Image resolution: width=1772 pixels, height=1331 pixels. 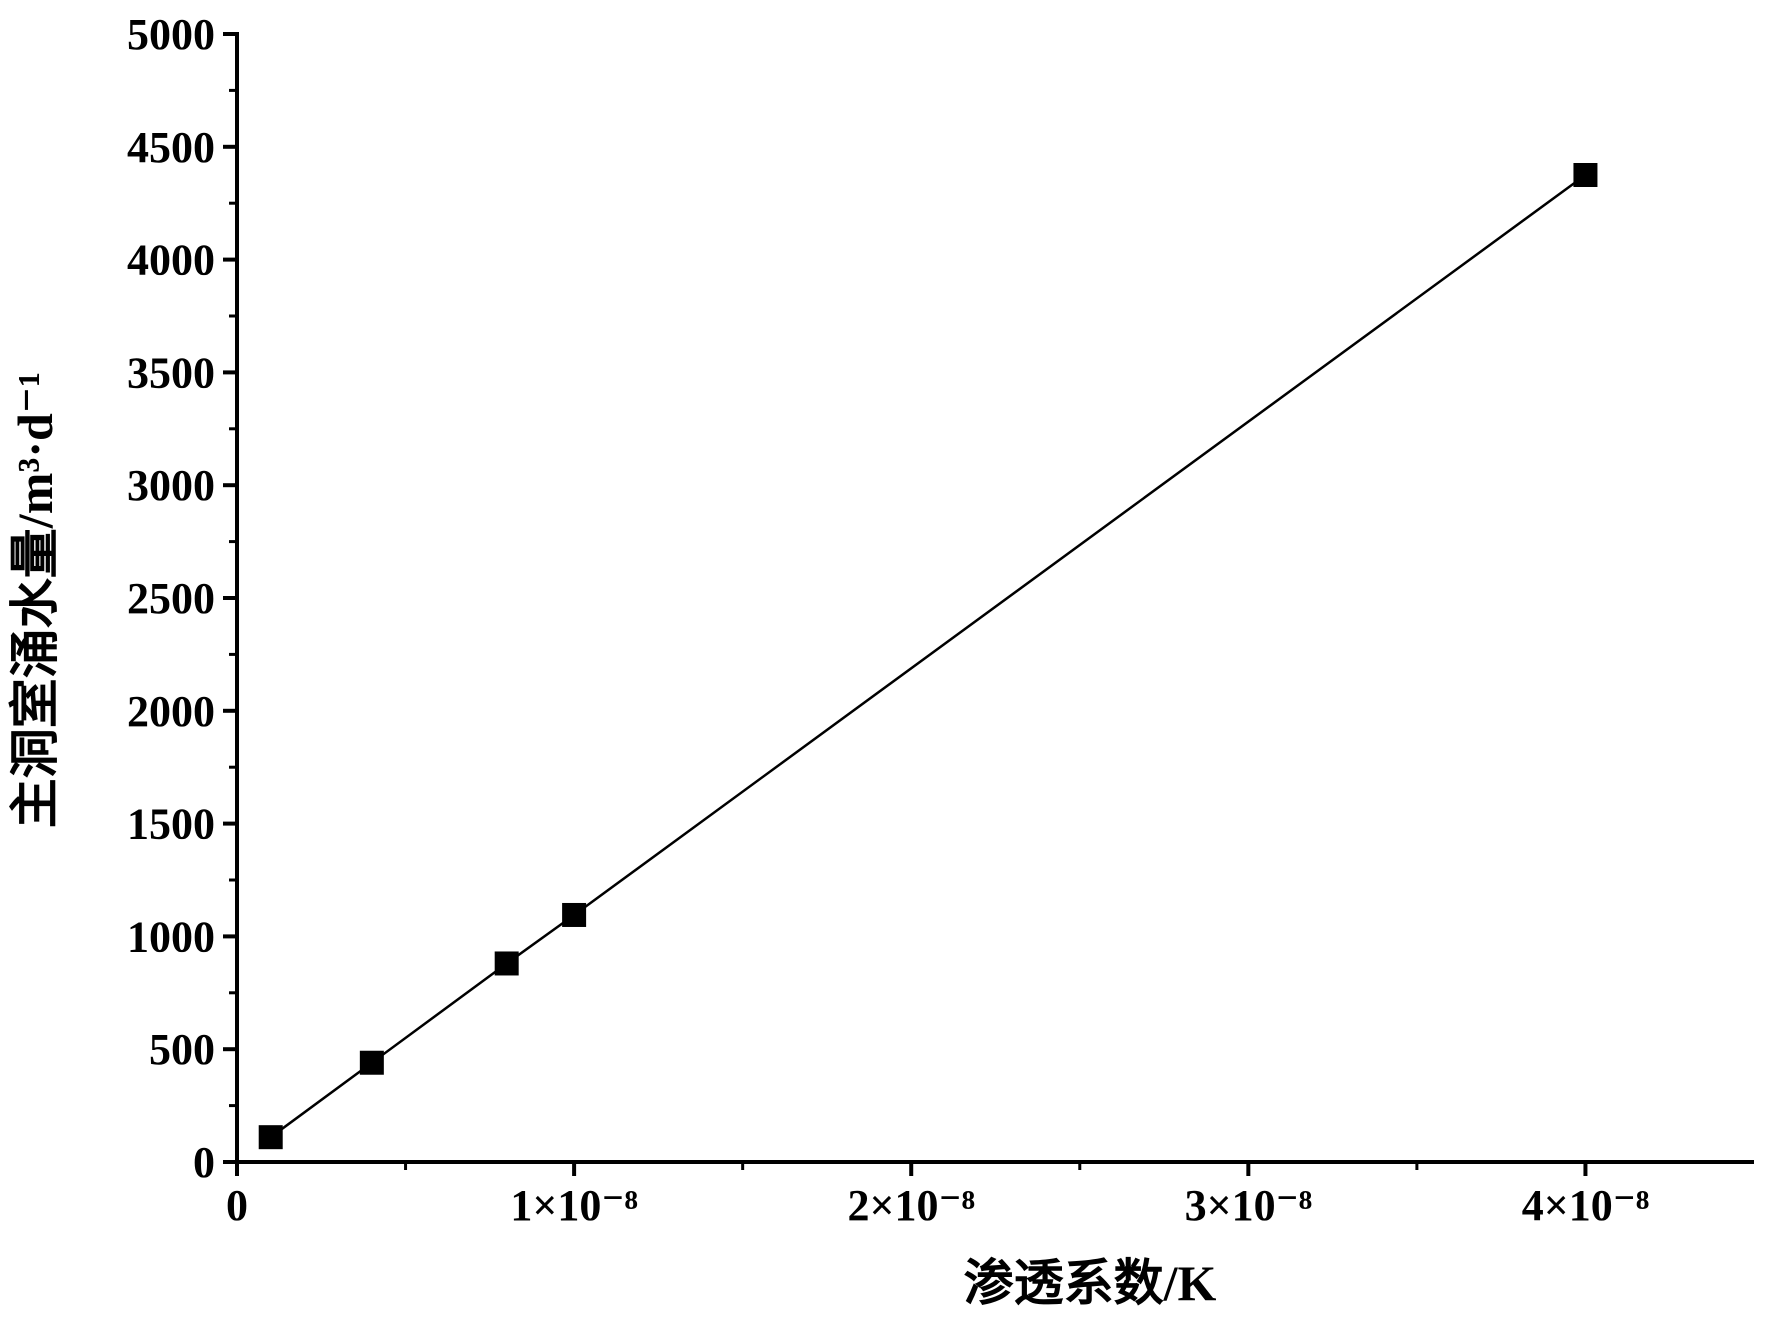 I want to click on x-tick-label: 3×10⁻⁸, so click(x=1249, y=1205).